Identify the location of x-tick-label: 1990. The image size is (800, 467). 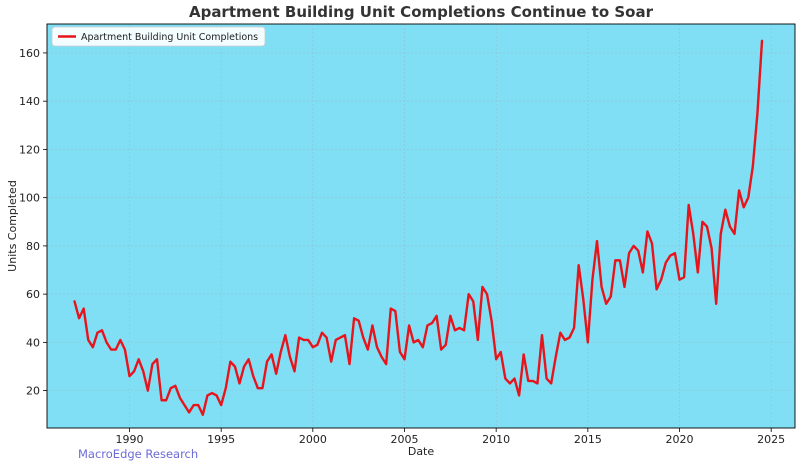
(130, 439).